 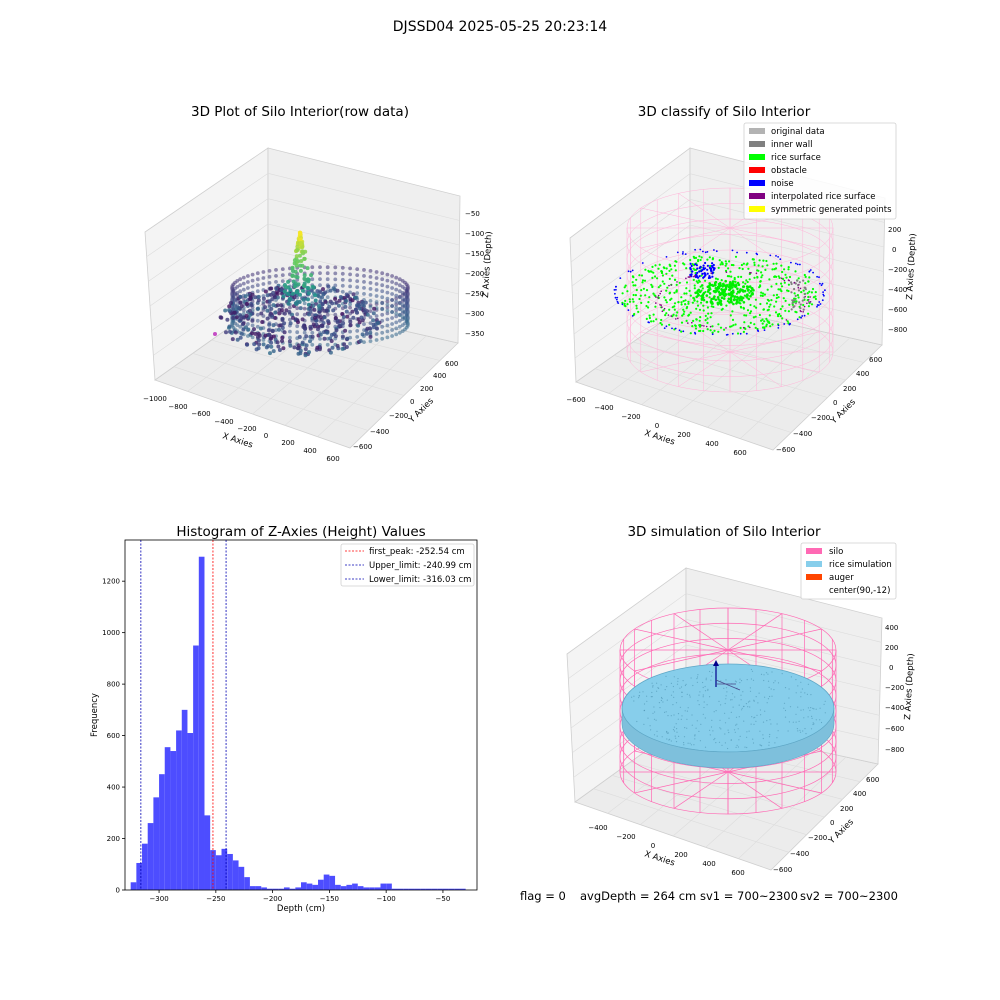 I want to click on z-tick-label: −250, so click(x=474, y=294).